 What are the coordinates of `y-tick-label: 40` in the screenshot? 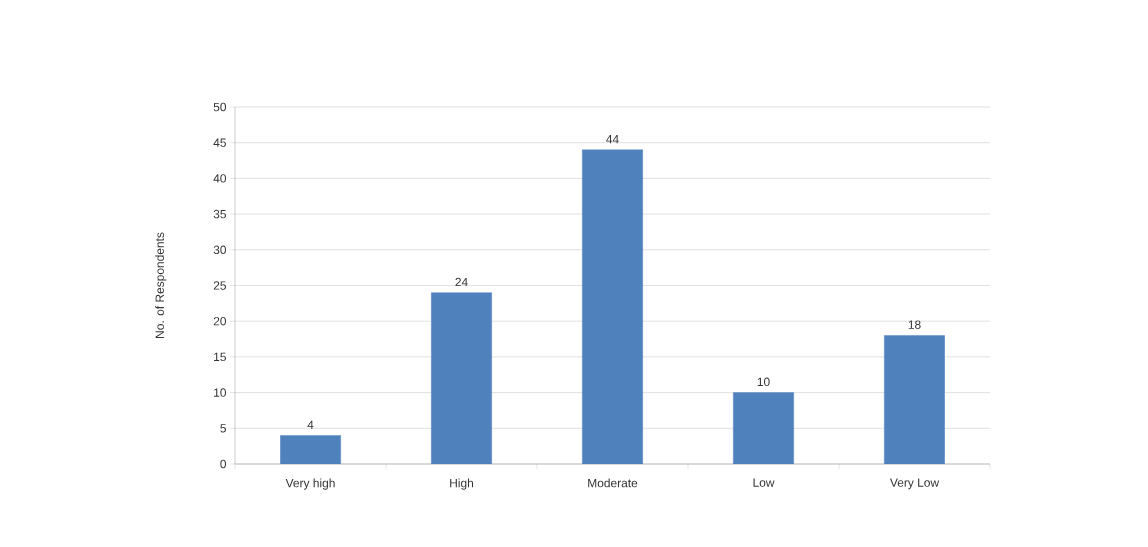 It's located at (220, 178).